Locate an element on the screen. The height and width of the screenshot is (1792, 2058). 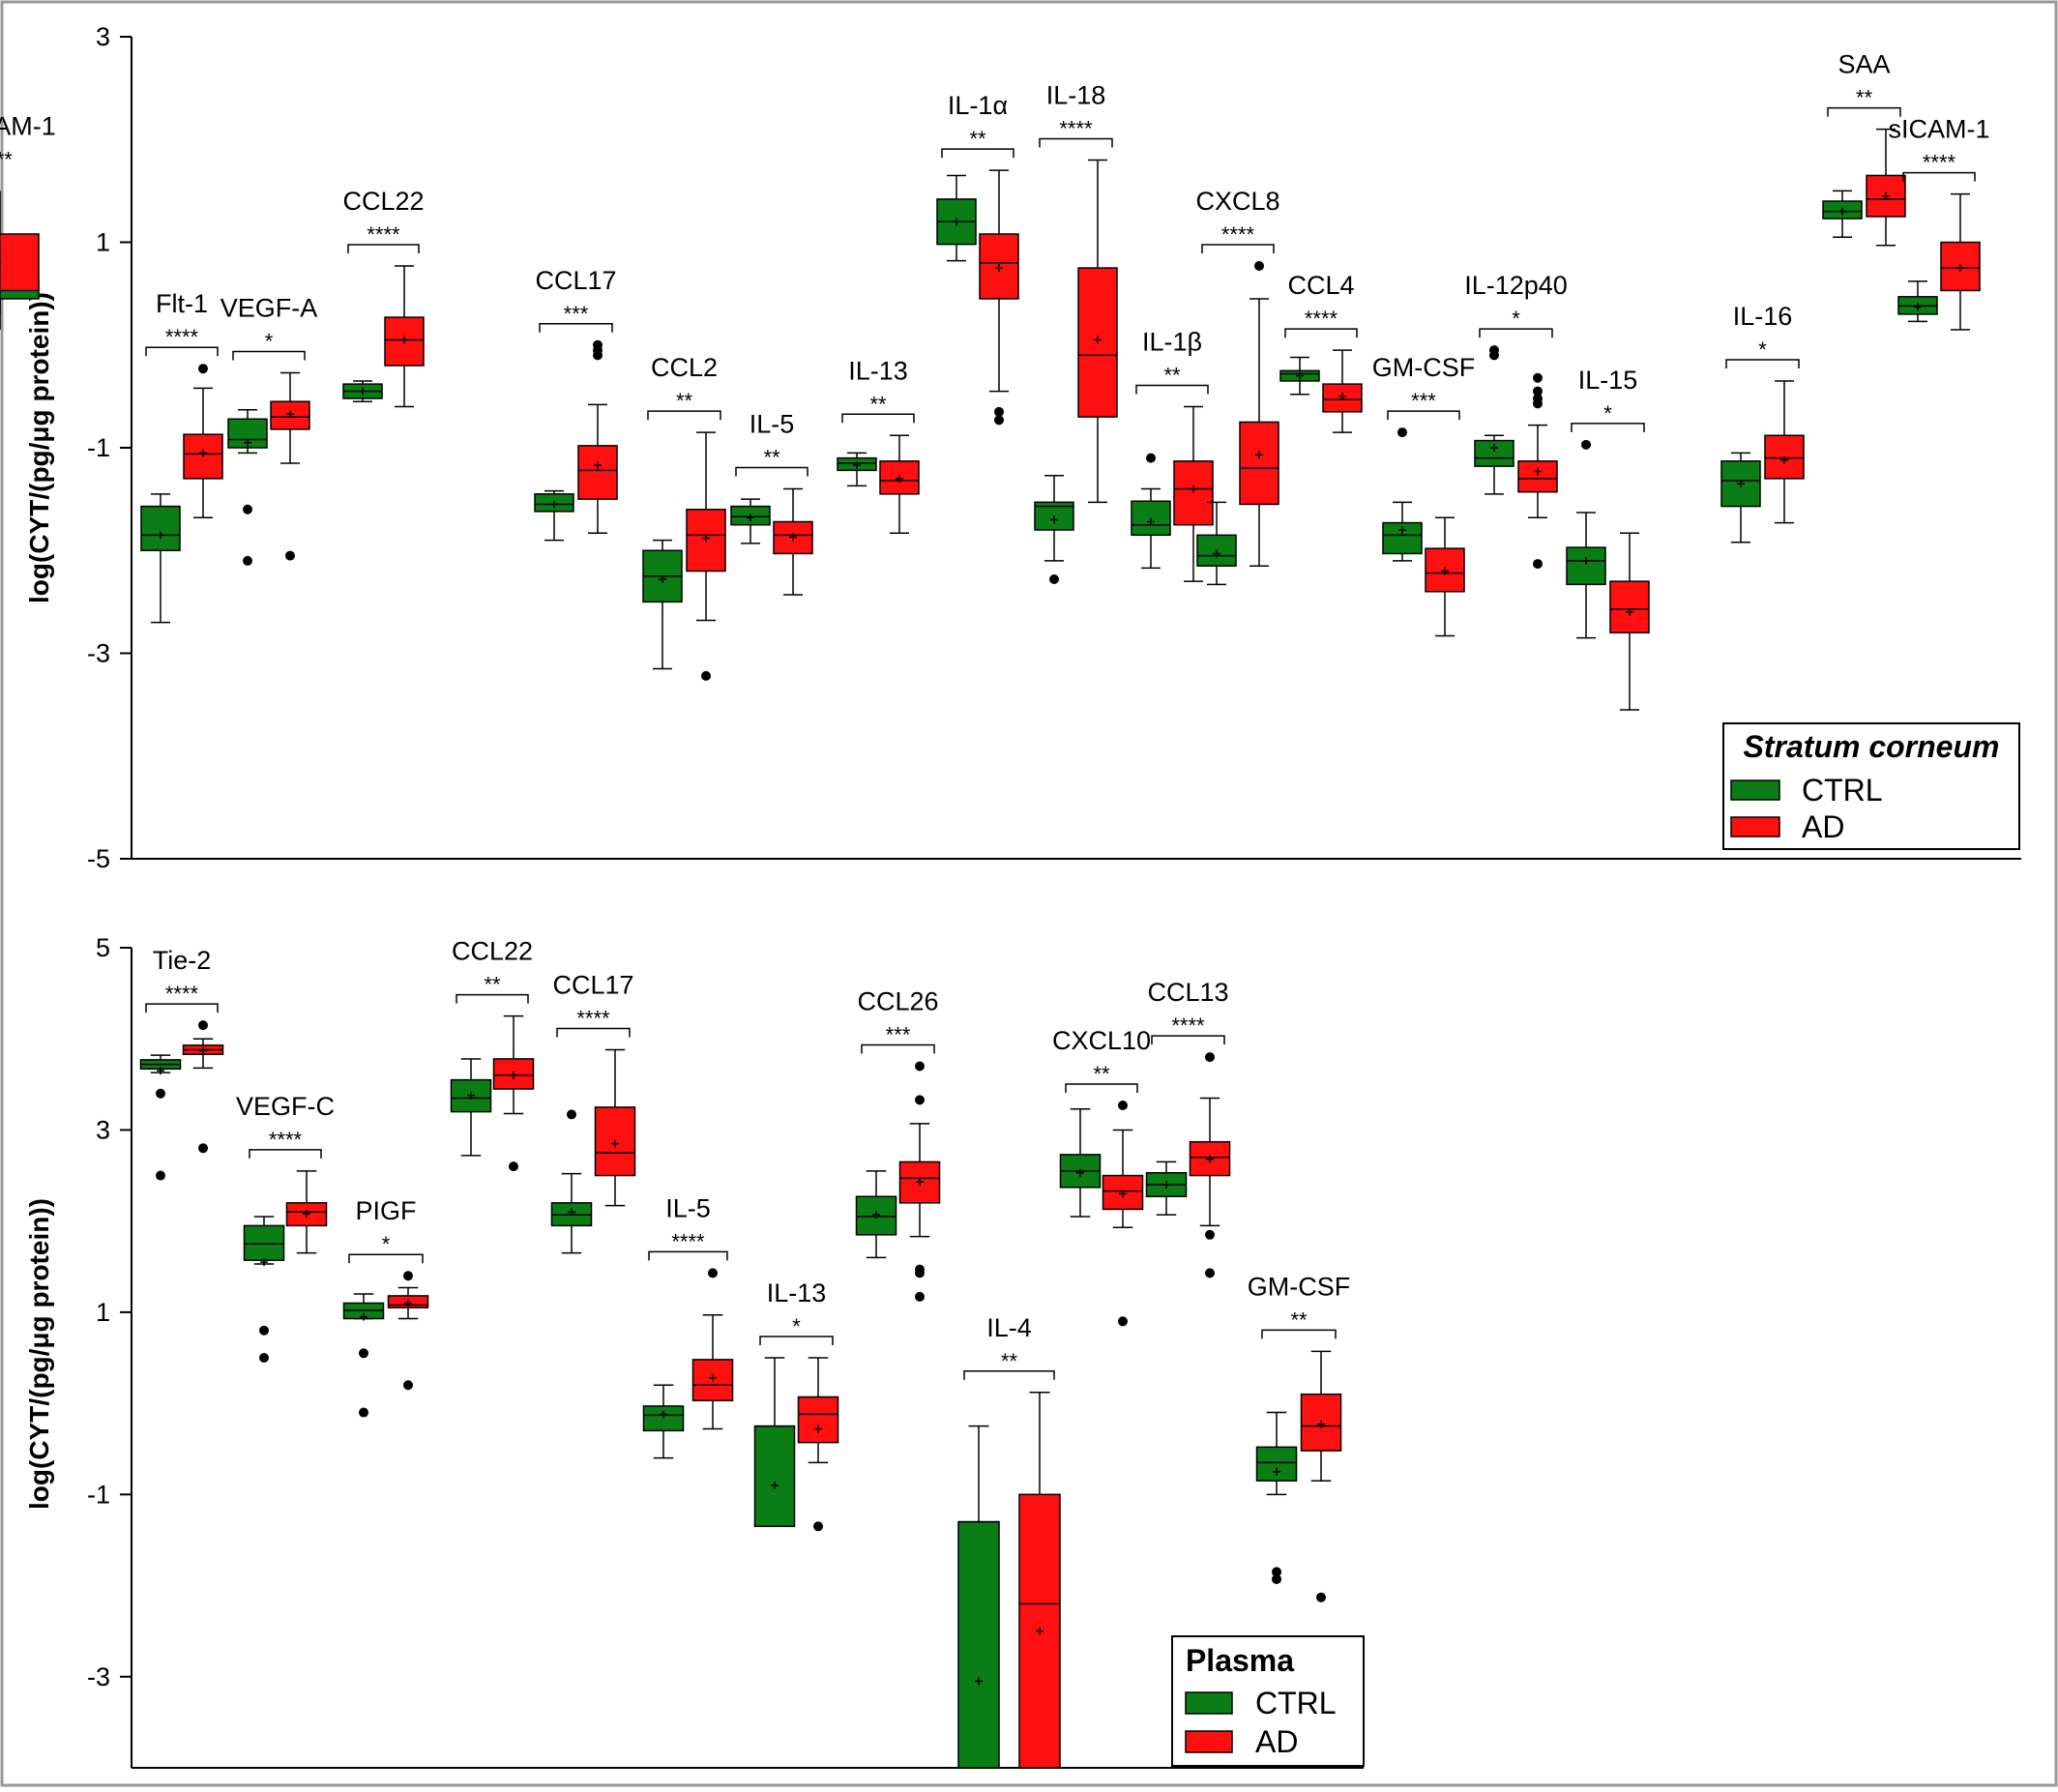
cytokine-label: sVCAM-1 is located at coordinates (28, 125).